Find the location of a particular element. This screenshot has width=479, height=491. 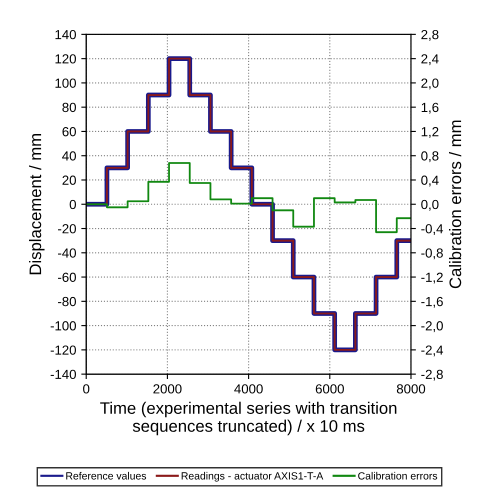

y2-tick-label: -2,4 is located at coordinates (432, 350).